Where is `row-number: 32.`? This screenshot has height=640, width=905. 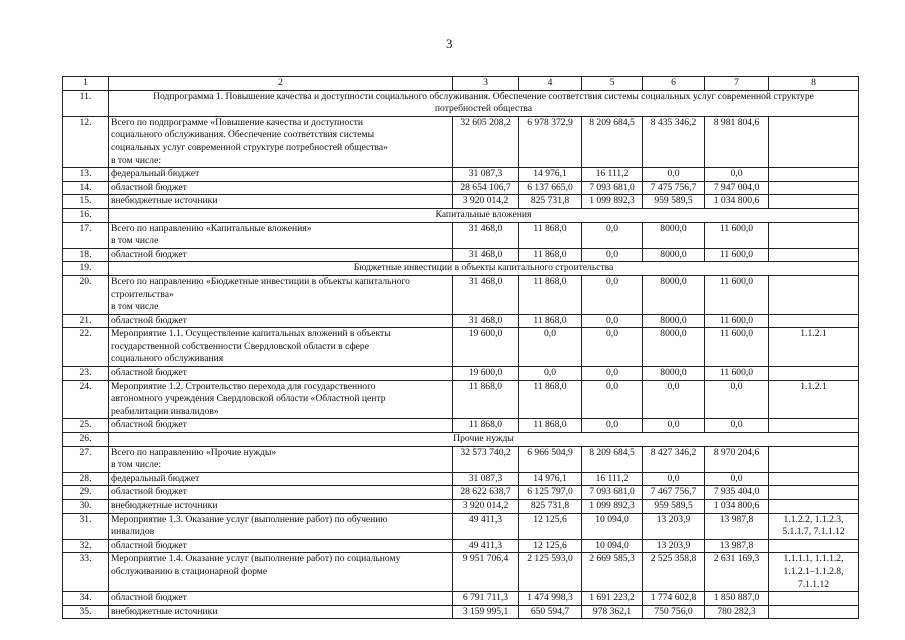
row-number: 32. is located at coordinates (85, 546).